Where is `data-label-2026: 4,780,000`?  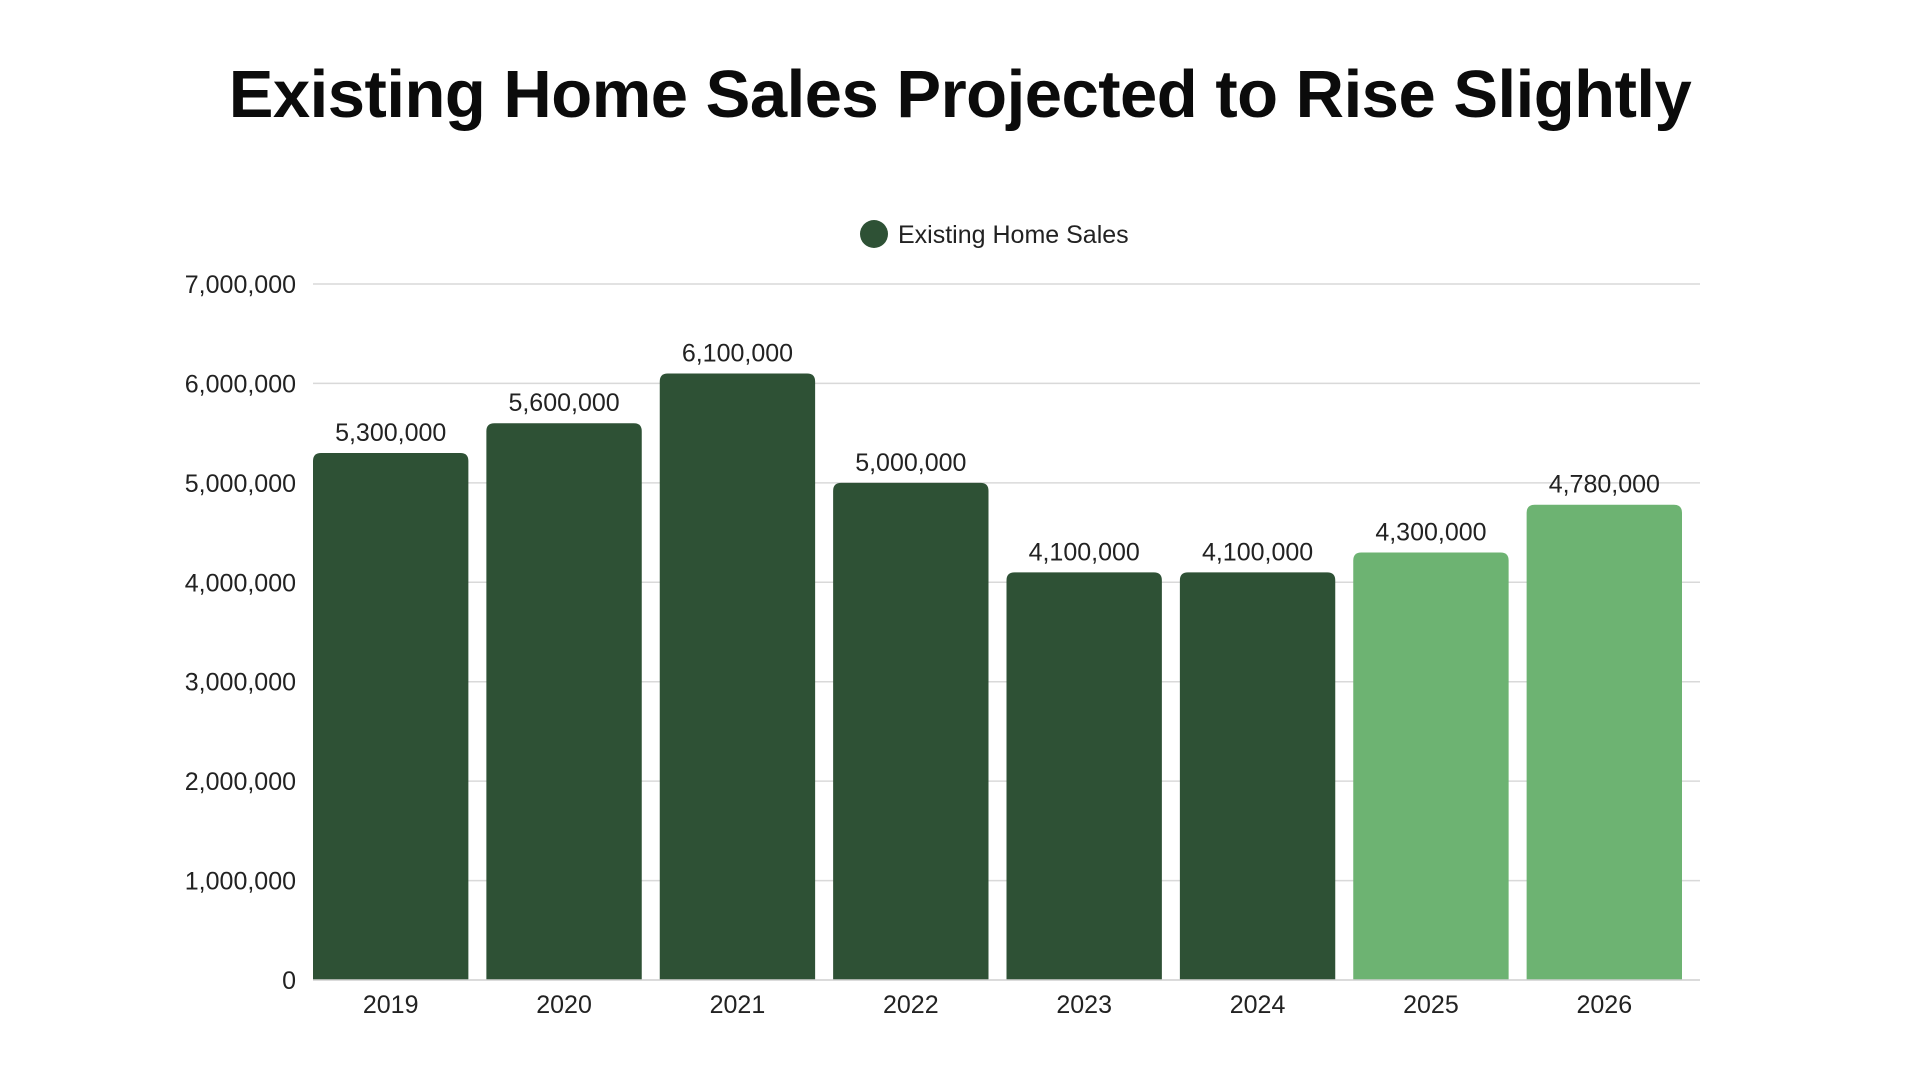
data-label-2026: 4,780,000 is located at coordinates (1604, 485).